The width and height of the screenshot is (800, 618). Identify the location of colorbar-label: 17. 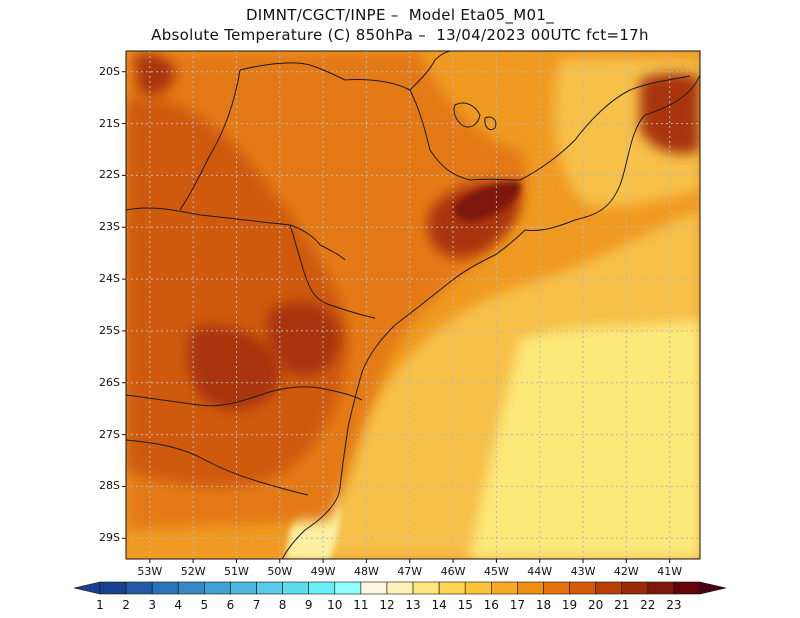
(517, 605).